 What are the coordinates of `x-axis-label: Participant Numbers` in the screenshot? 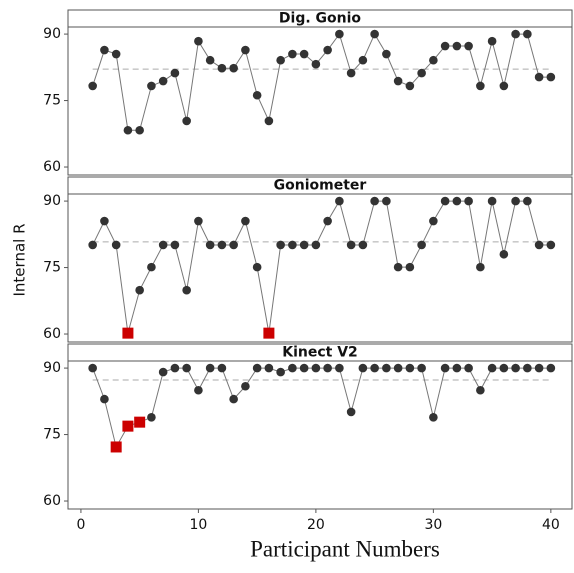 It's located at (345, 548).